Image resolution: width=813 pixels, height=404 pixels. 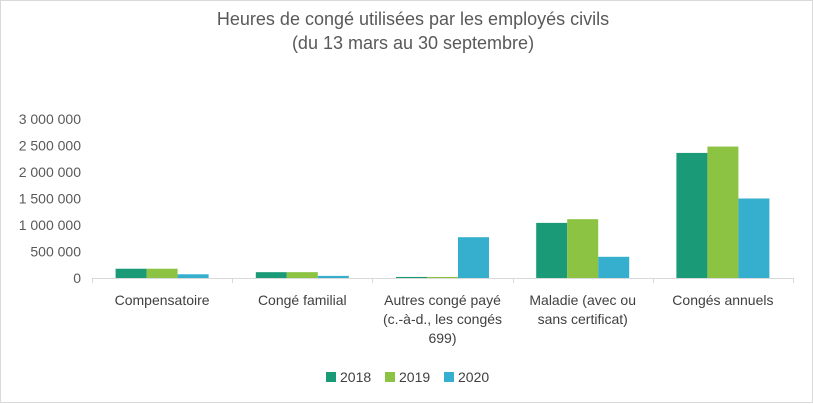 What do you see at coordinates (50, 119) in the screenshot?
I see `y-tick-label: 3 000 000` at bounding box center [50, 119].